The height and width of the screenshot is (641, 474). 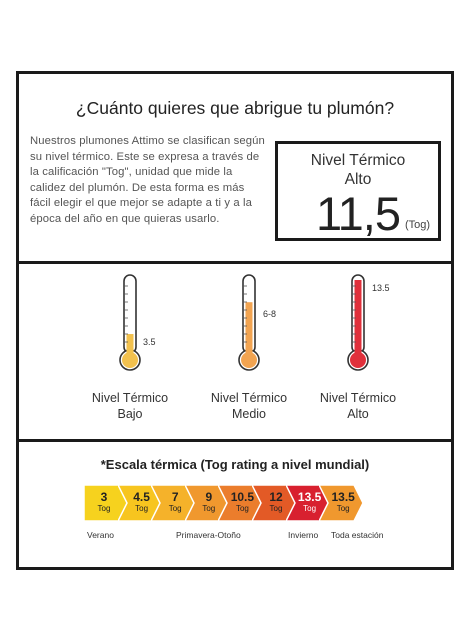 What do you see at coordinates (141, 497) in the screenshot?
I see `scale-step-value: 4.5` at bounding box center [141, 497].